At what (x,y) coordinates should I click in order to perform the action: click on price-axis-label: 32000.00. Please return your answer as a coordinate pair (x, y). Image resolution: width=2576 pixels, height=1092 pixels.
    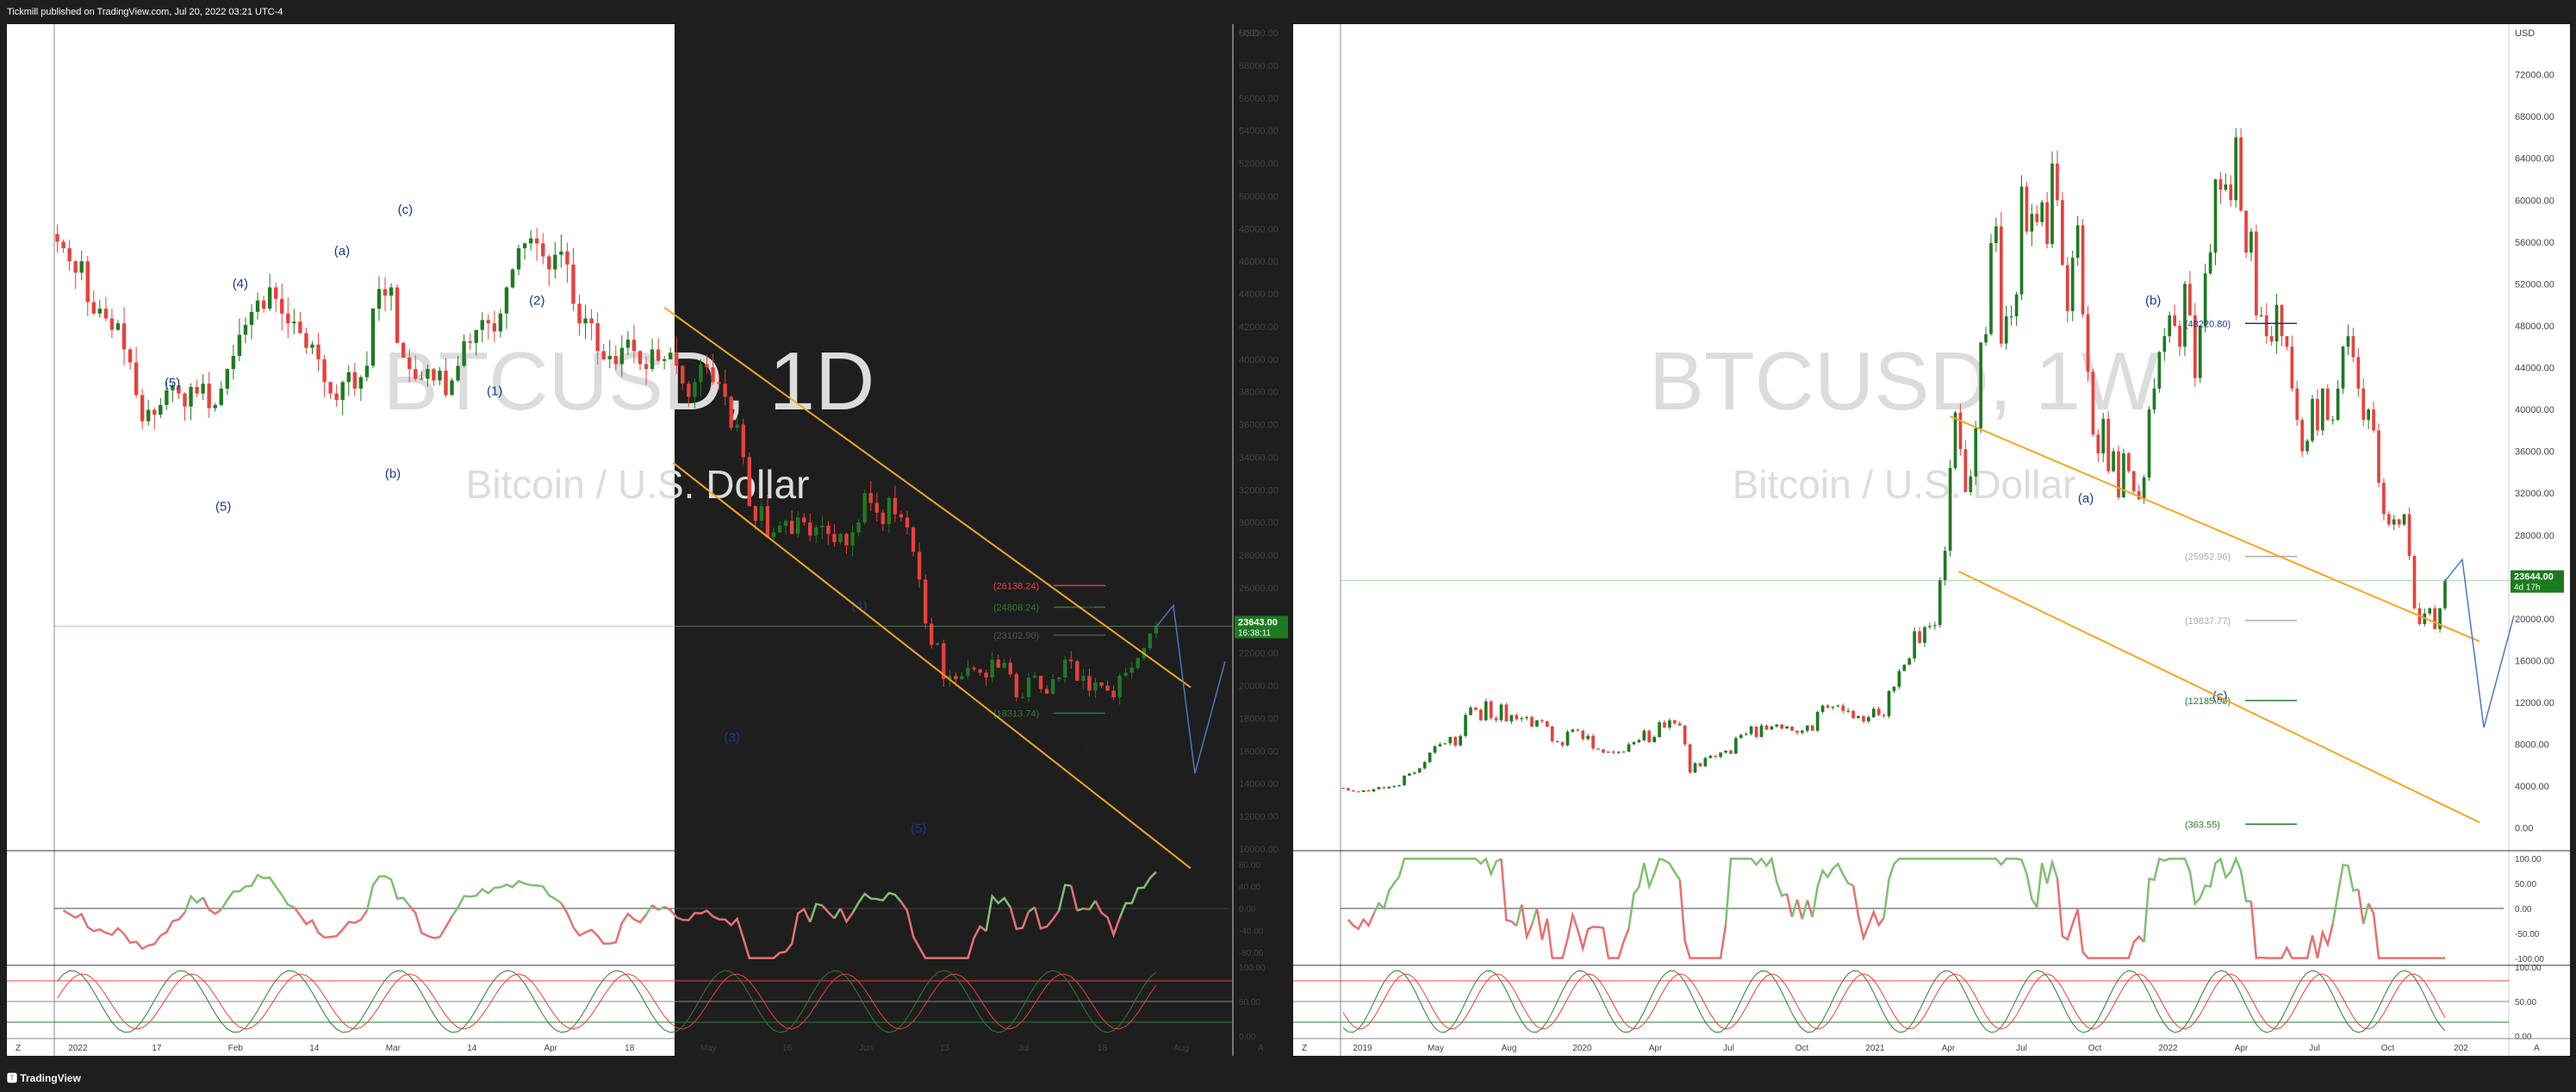
    Looking at the image, I should click on (1259, 491).